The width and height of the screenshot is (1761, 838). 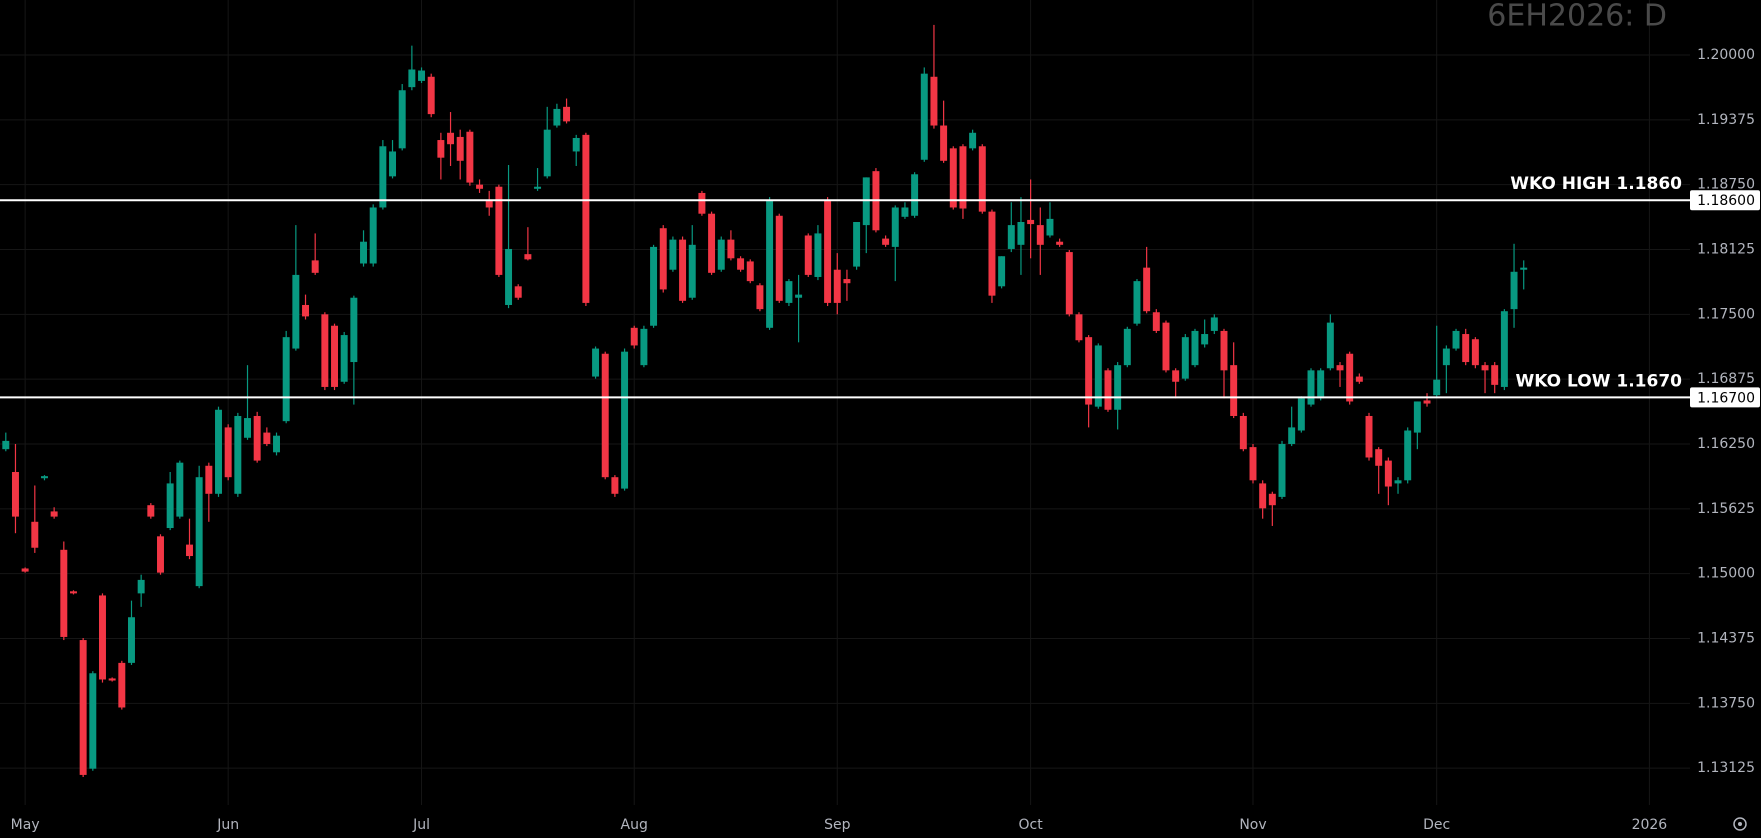 I want to click on y-tick-label: 1.17500, so click(x=1726, y=314).